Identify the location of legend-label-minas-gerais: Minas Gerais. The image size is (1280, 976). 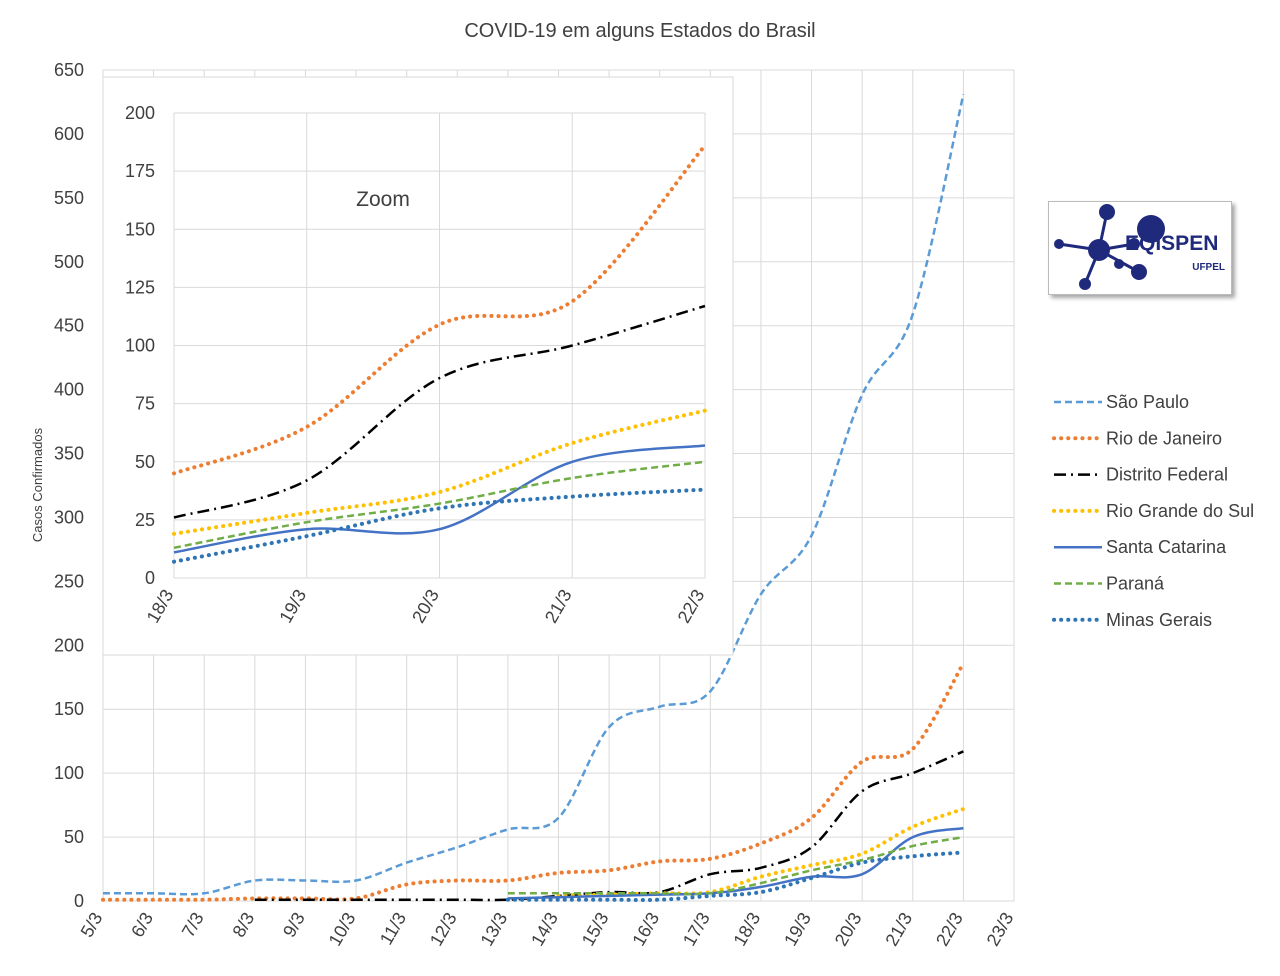
(1159, 620).